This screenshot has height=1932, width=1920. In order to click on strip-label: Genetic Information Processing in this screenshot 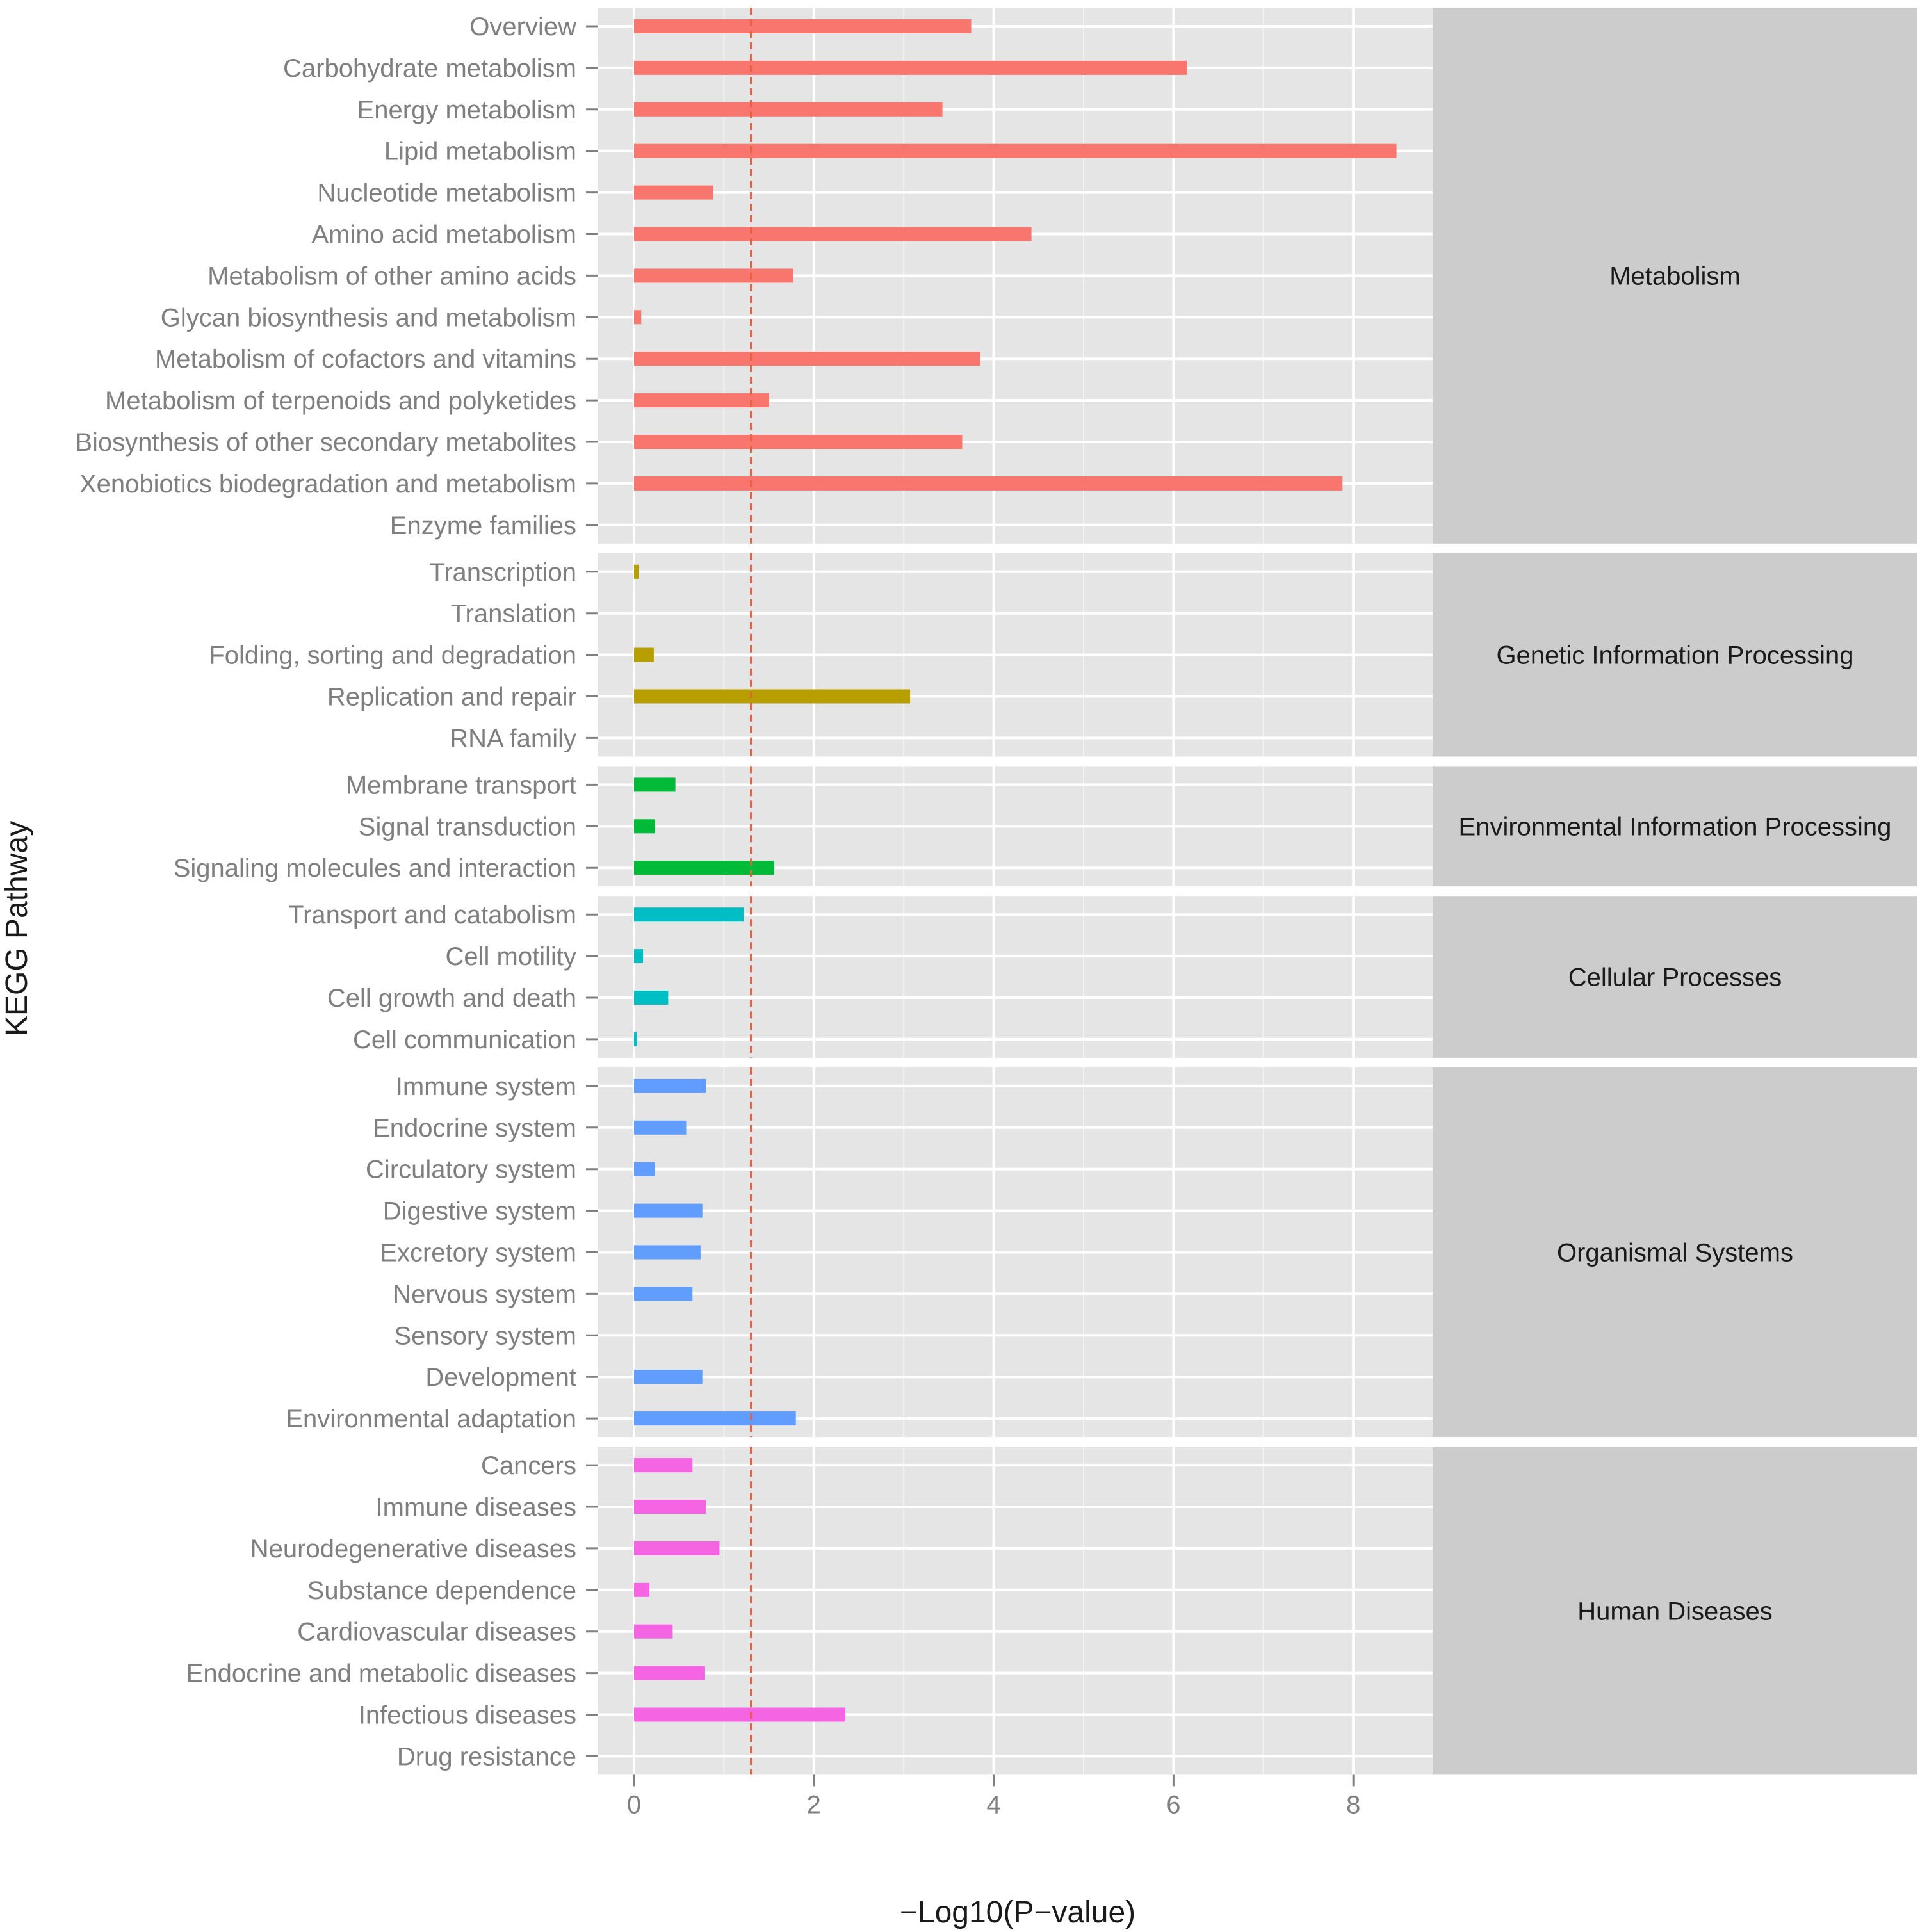, I will do `click(1674, 656)`.